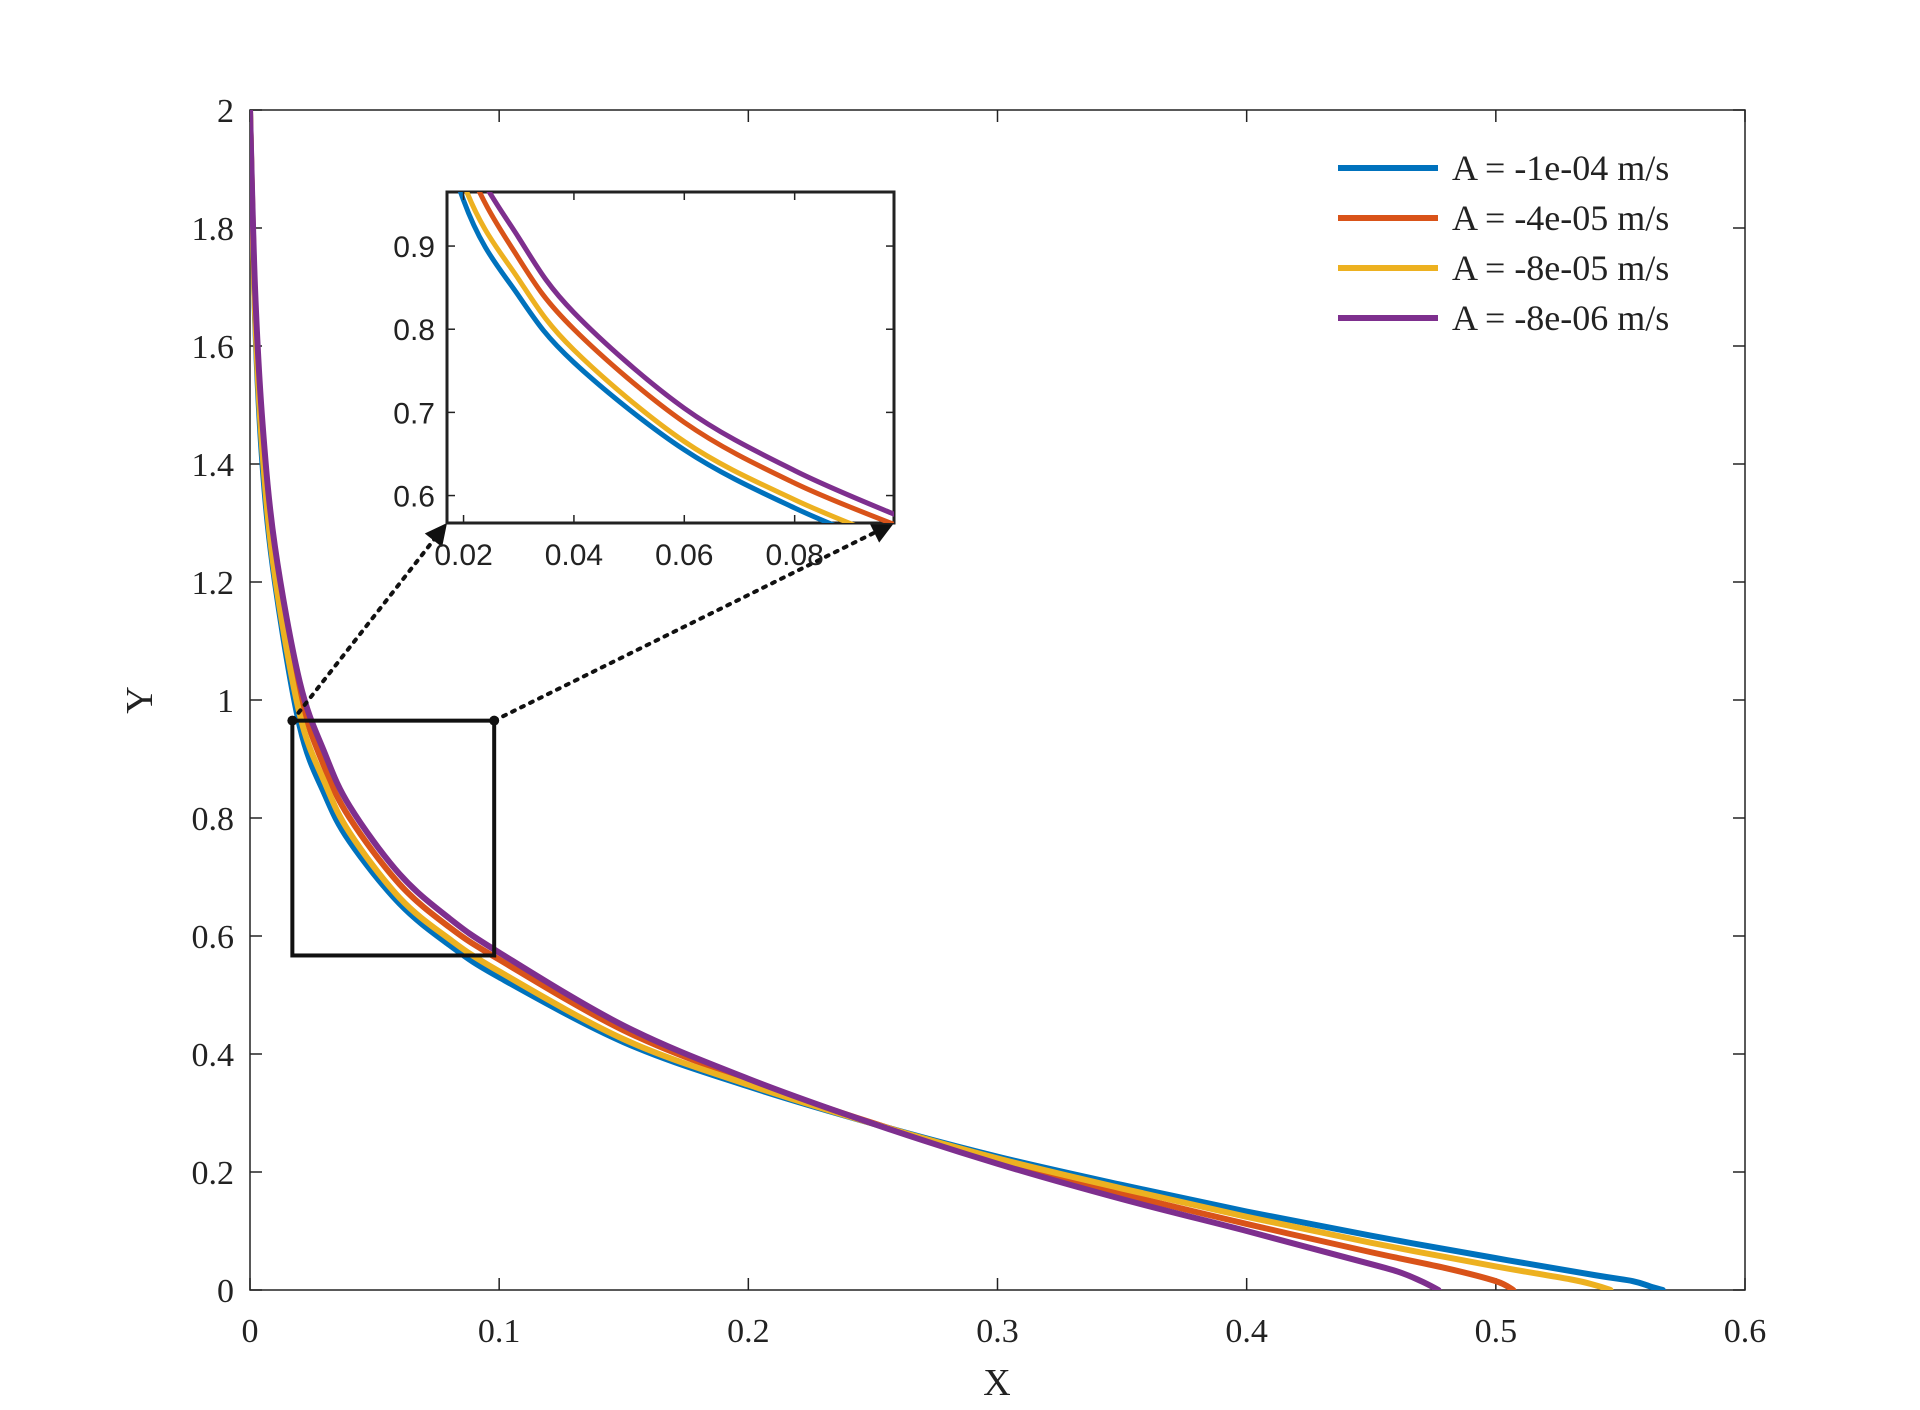 The image size is (1920, 1410). I want to click on inset-y-tick-label: 0.7, so click(414, 413).